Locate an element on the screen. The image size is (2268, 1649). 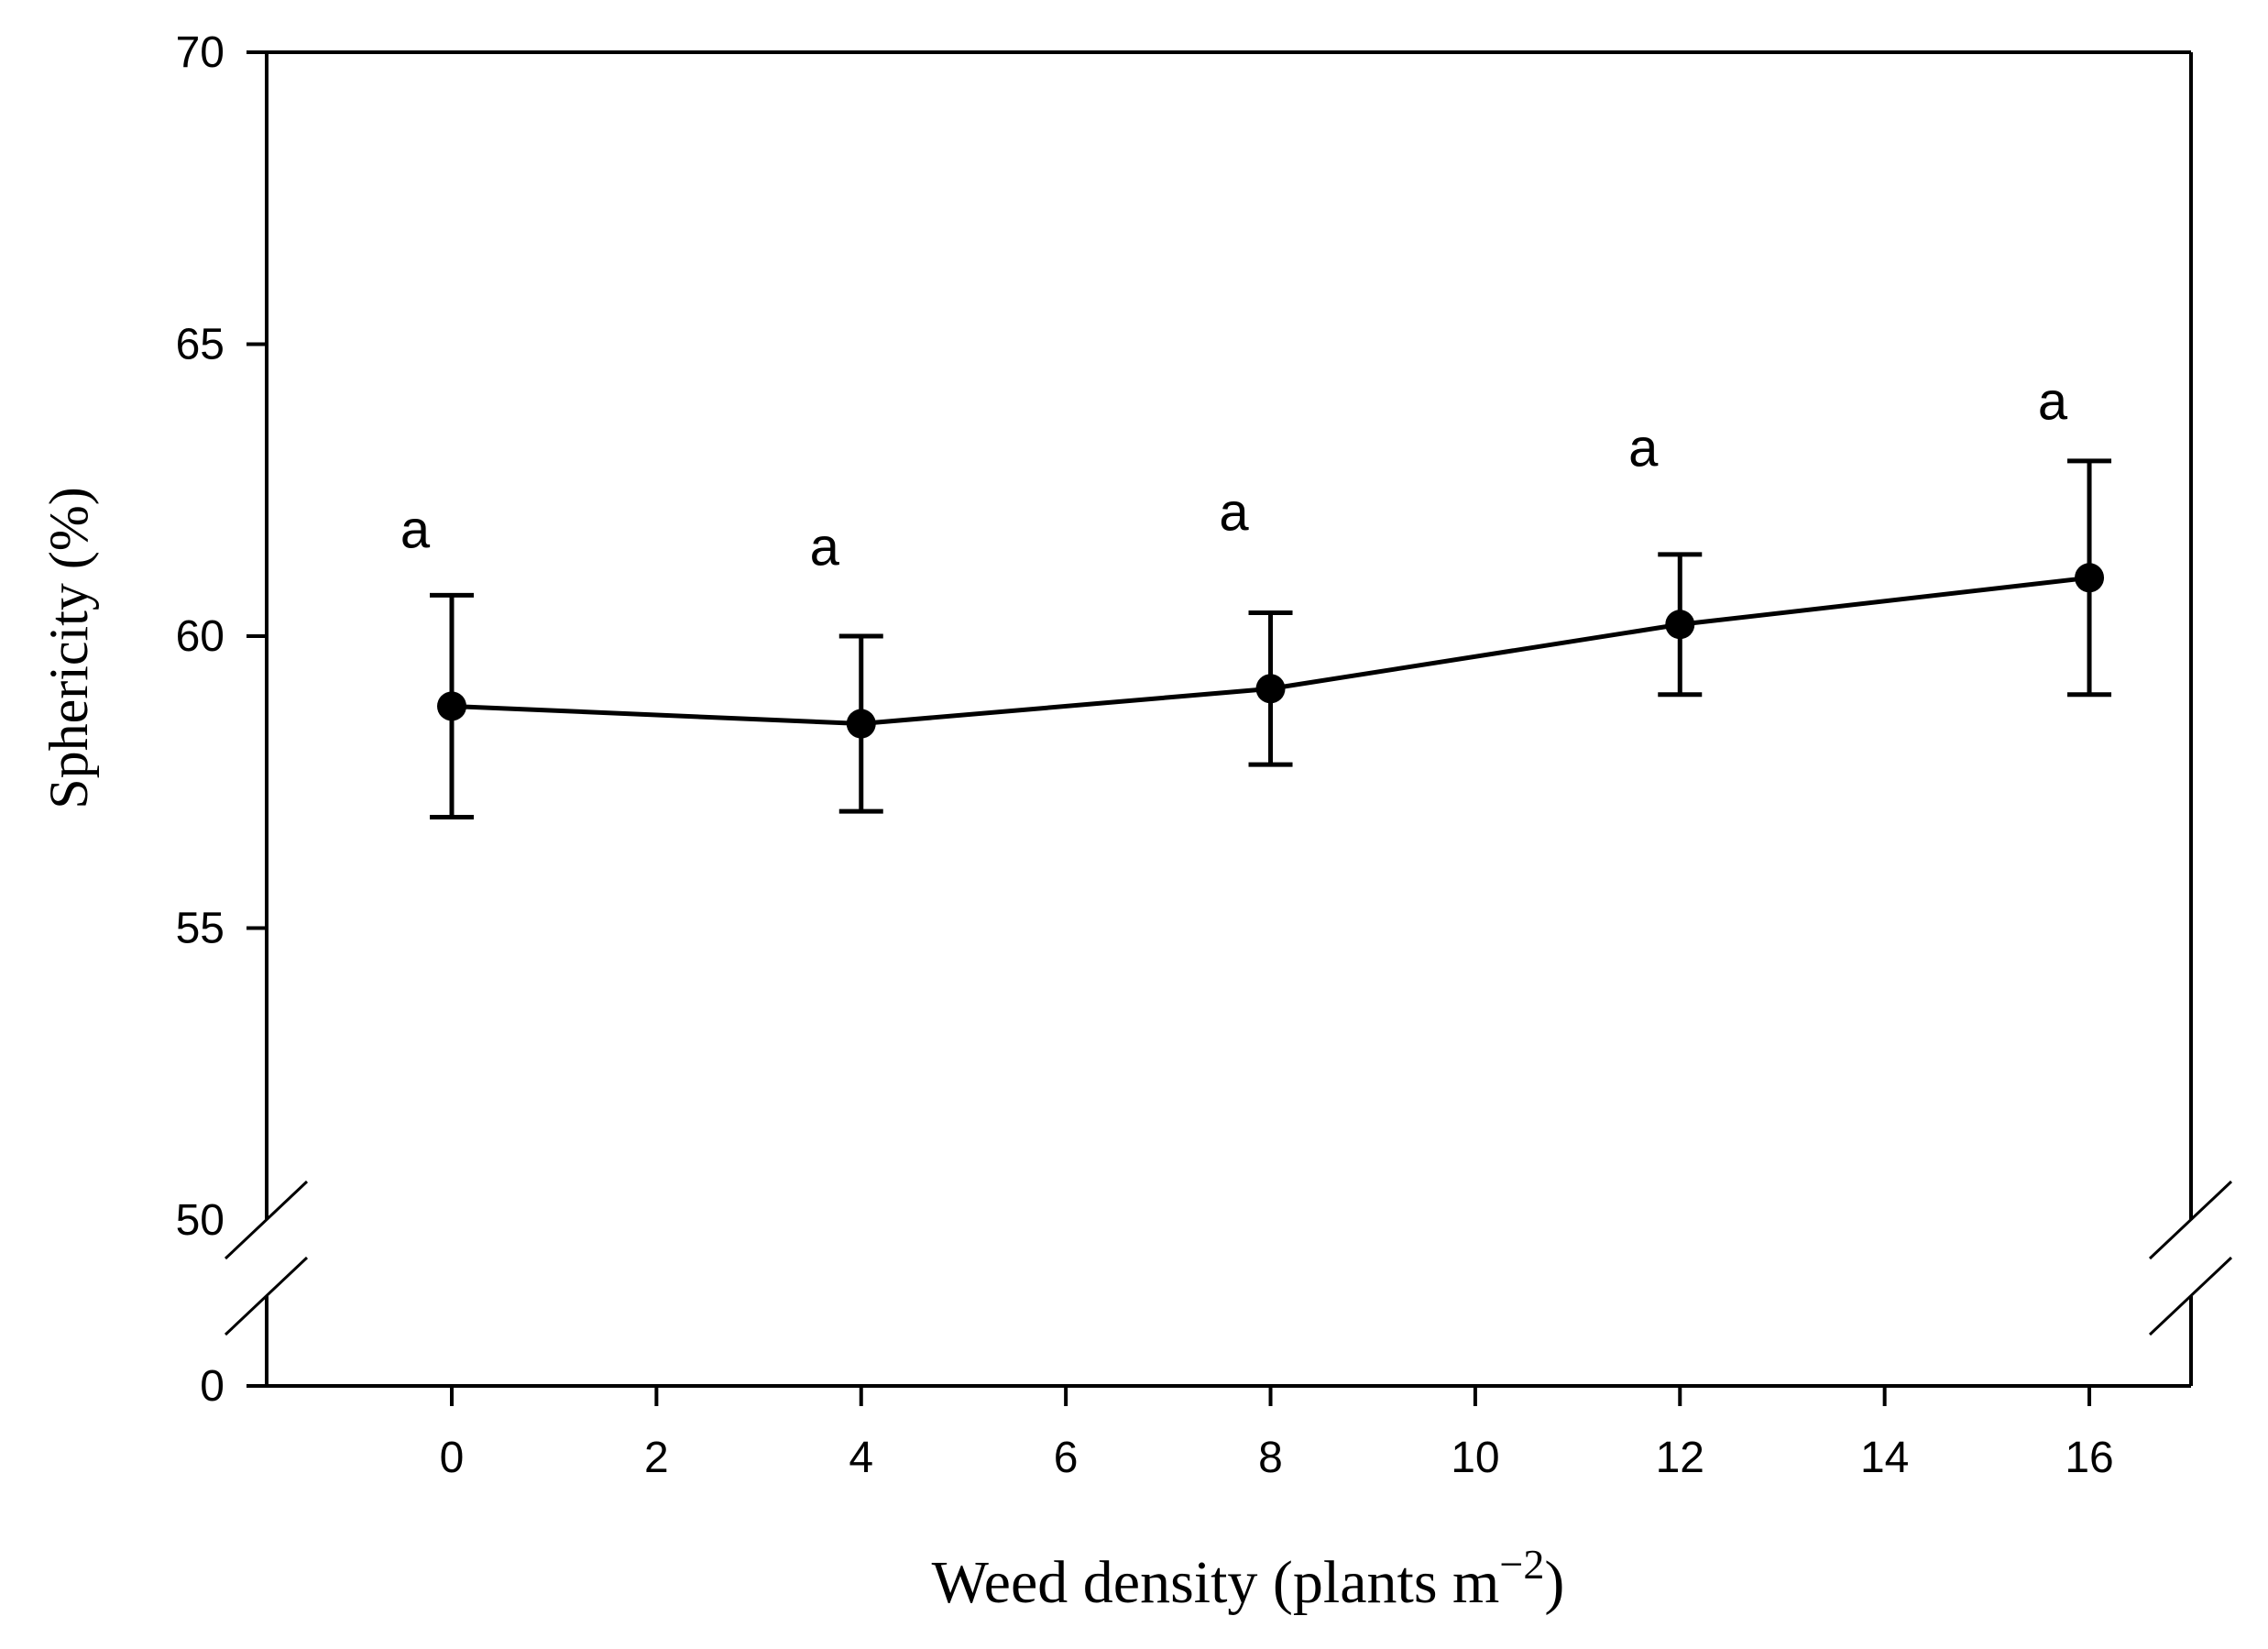
x-axis-tick-label: 0 is located at coordinates (452, 1458).